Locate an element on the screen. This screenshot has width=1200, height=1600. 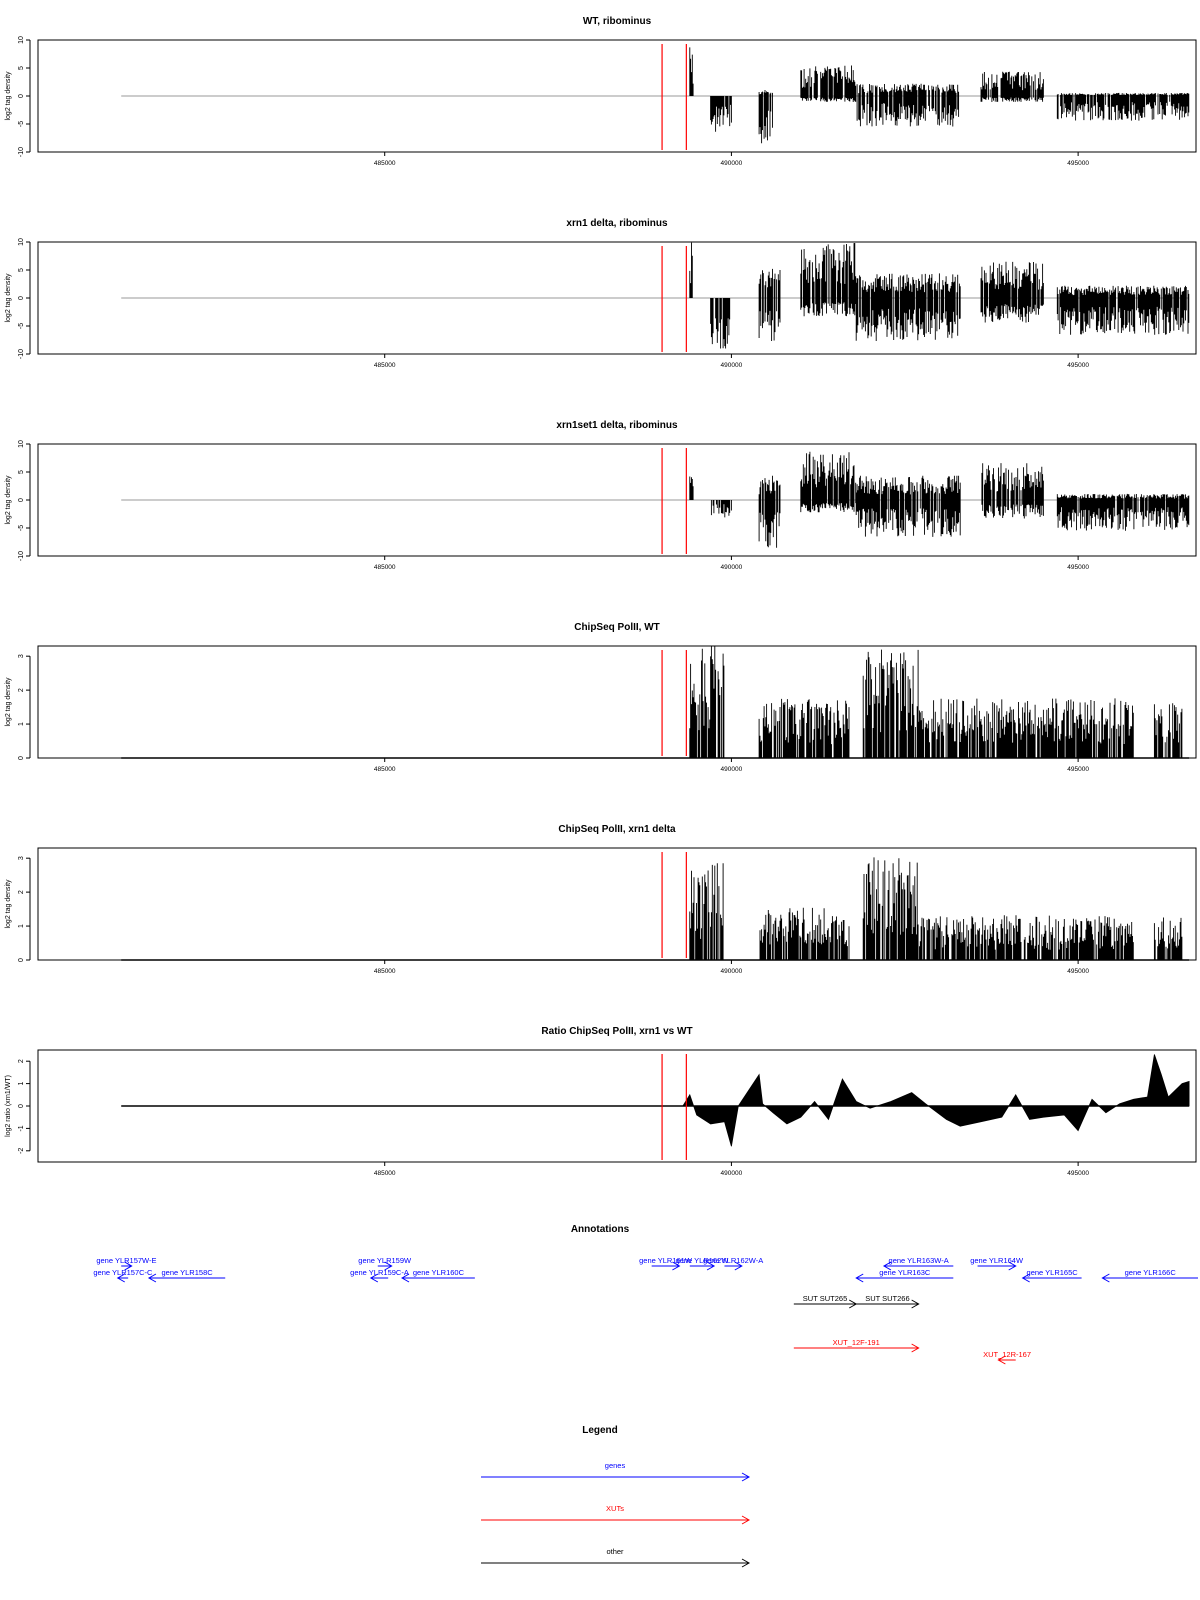
annotation-xut-12r-167: XUT_12R-167 is located at coordinates (1007, 1357).